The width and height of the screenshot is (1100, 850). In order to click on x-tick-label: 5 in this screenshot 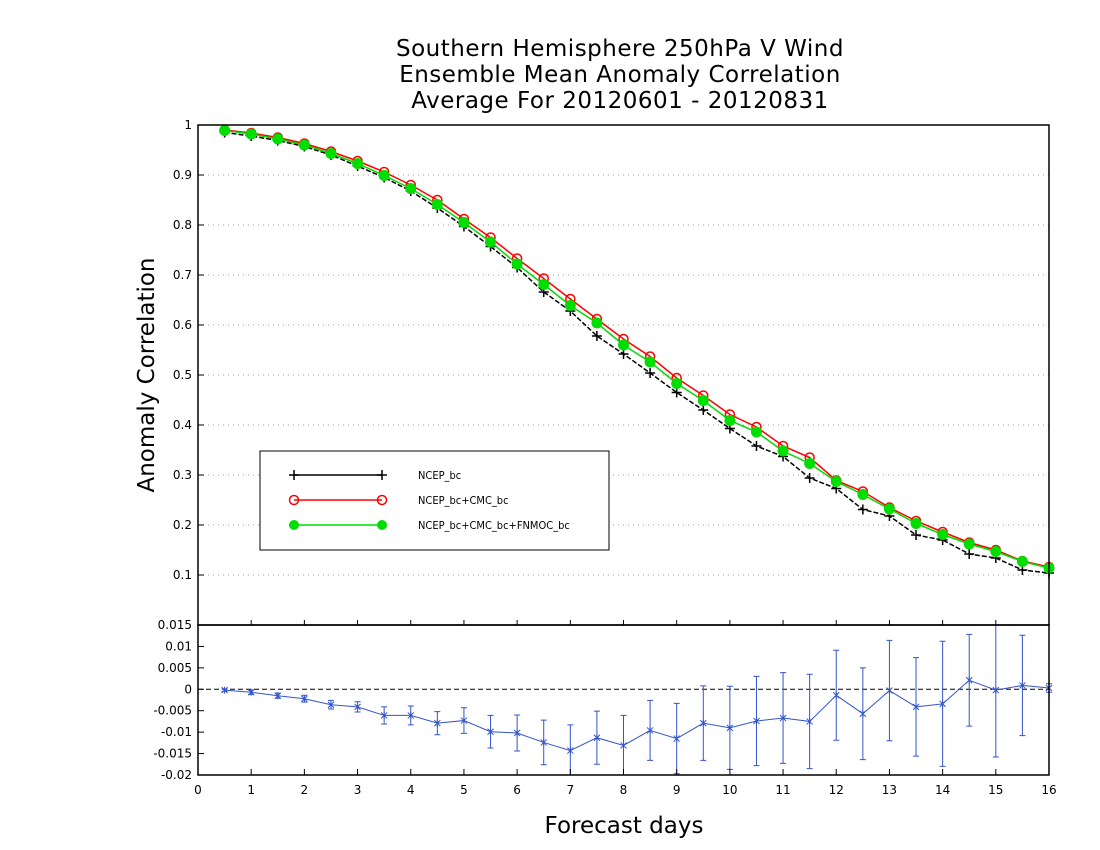, I will do `click(464, 790)`.